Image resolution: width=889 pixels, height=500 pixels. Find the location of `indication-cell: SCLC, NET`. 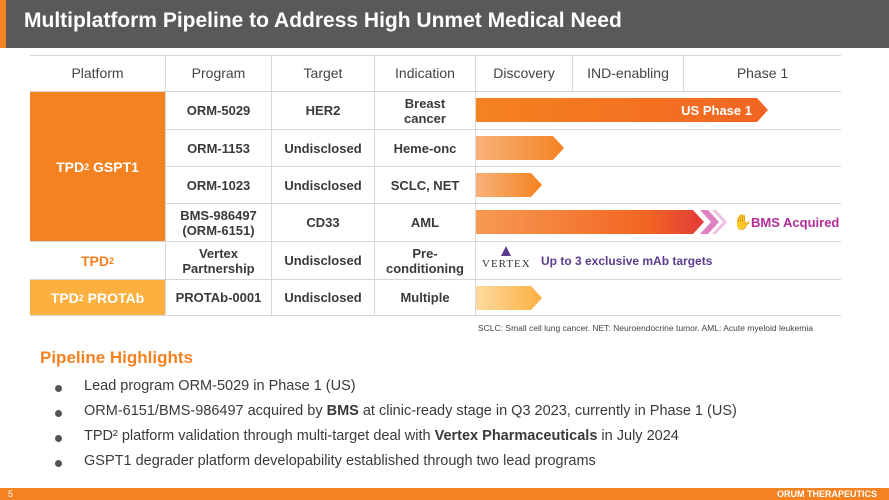

indication-cell: SCLC, NET is located at coordinates (425, 185).